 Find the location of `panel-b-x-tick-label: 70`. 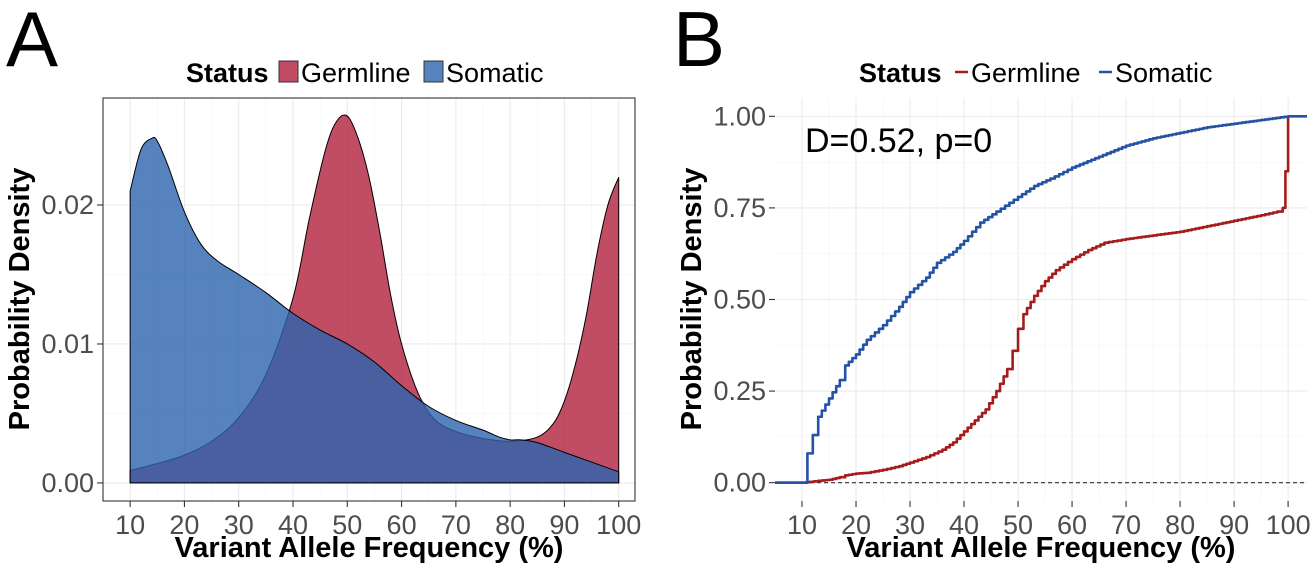

panel-b-x-tick-label: 70 is located at coordinates (1126, 525).